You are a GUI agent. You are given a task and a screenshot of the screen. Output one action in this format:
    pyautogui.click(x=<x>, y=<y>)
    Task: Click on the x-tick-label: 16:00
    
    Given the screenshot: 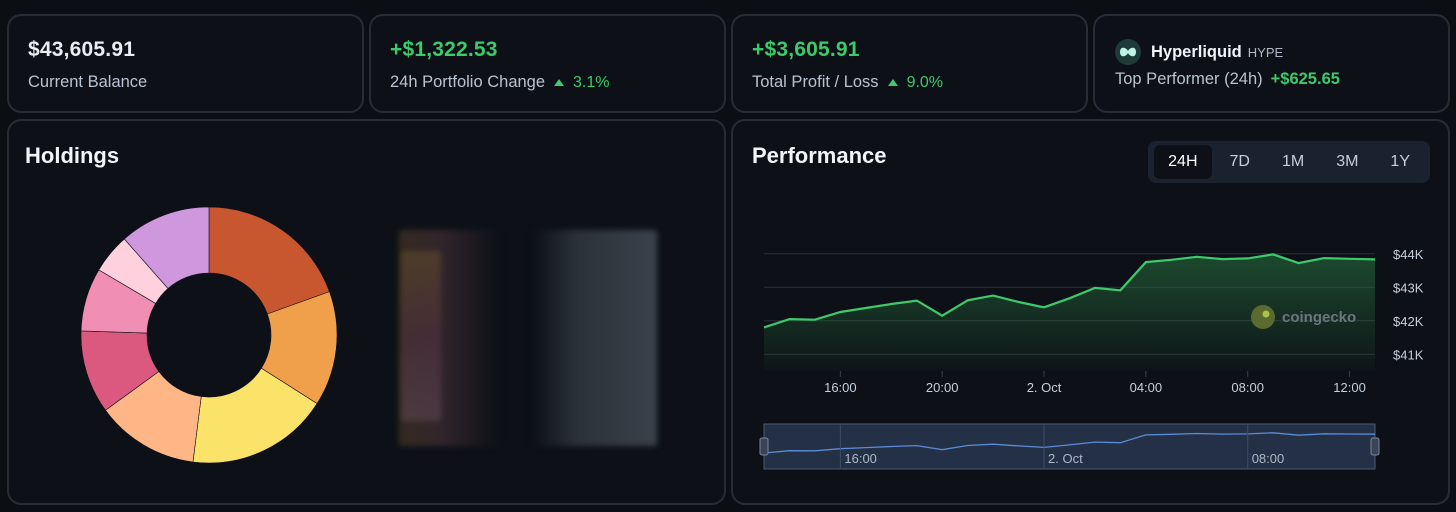 What is the action you would take?
    pyautogui.click(x=840, y=387)
    